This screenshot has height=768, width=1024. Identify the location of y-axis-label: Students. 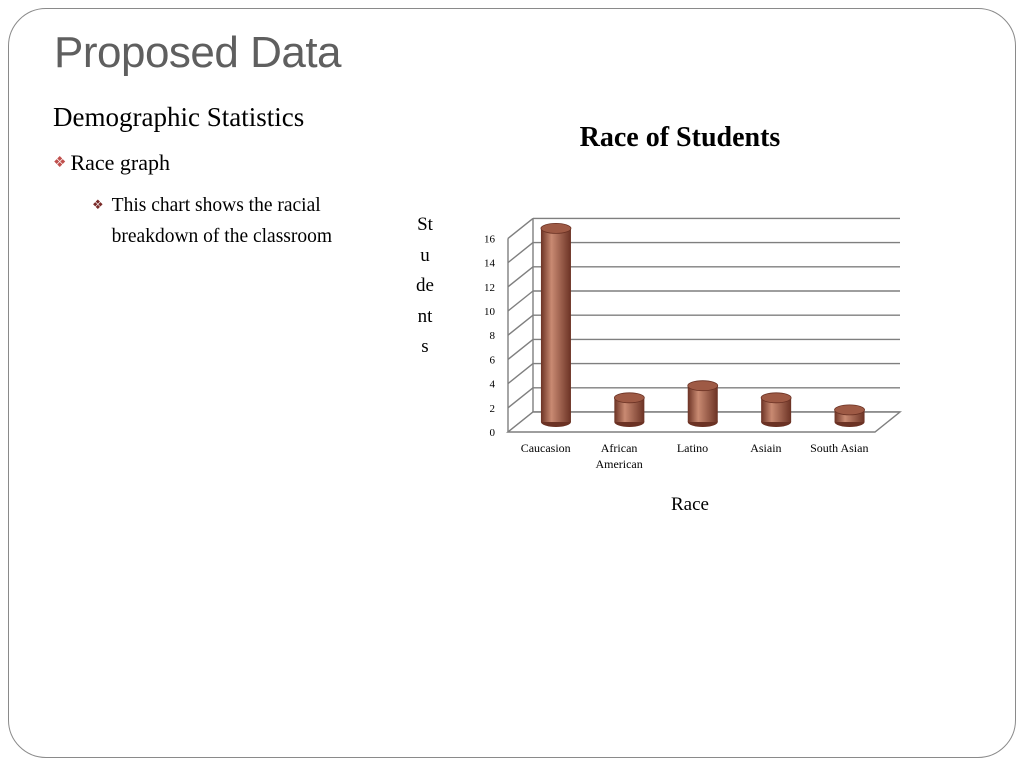
(425, 285).